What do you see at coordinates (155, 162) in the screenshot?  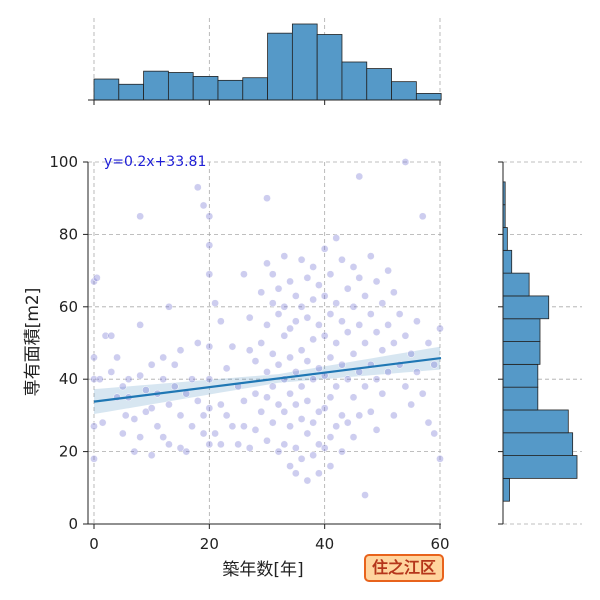 I see `regression-equation: y=0.2x+33.81` at bounding box center [155, 162].